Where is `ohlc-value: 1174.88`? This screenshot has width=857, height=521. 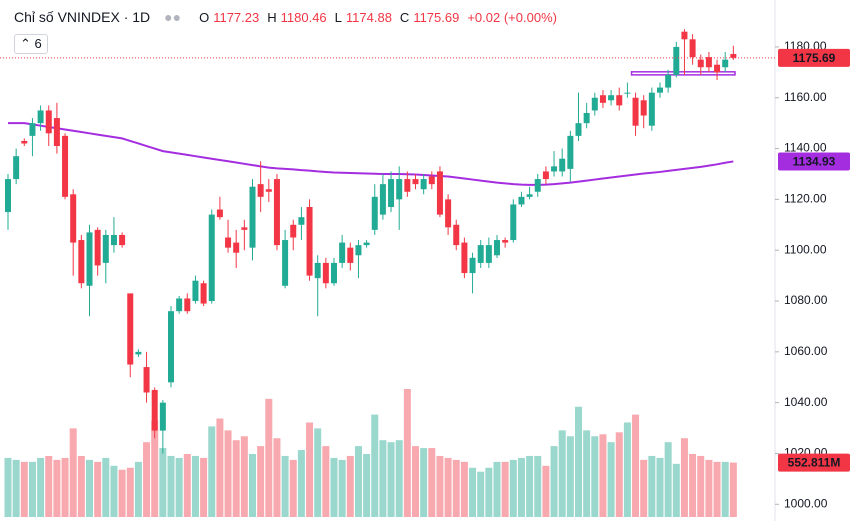 ohlc-value: 1174.88 is located at coordinates (368, 17).